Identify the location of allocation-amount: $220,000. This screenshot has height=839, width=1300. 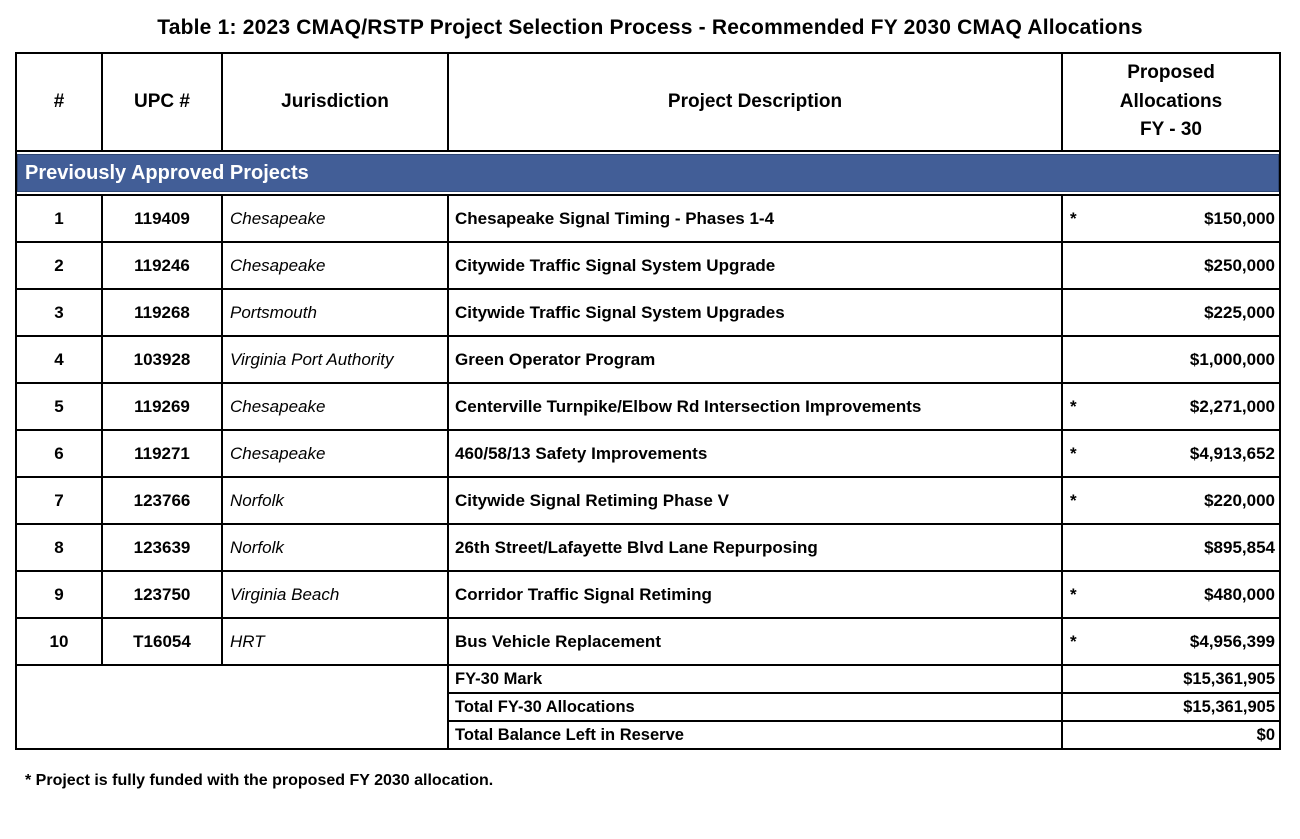
(1239, 500).